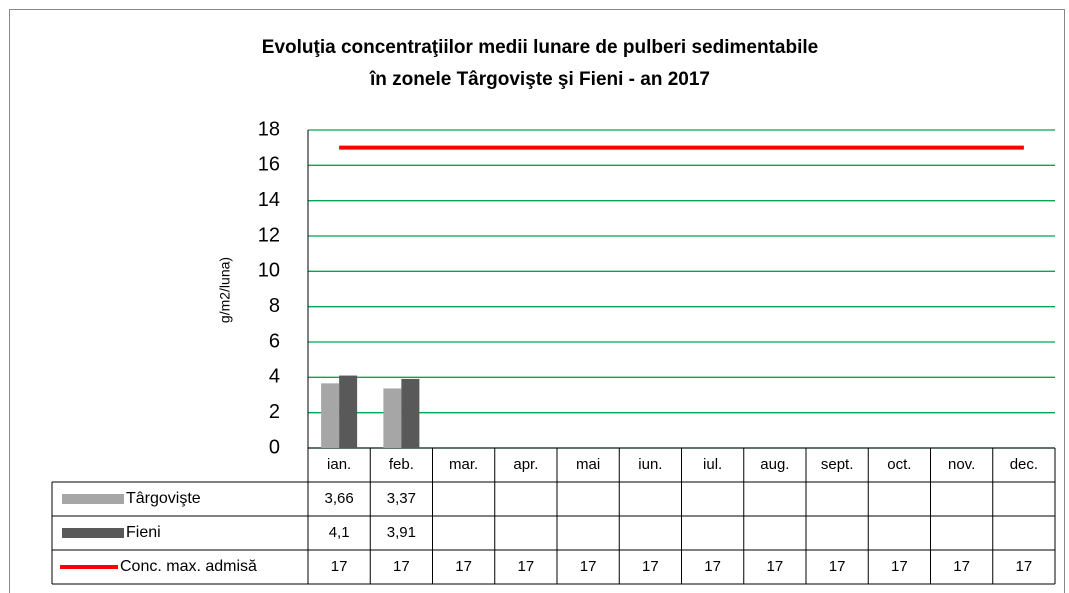 This screenshot has width=1069, height=593. Describe the element at coordinates (401, 498) in the screenshot. I see `data-label: 3,37` at that location.